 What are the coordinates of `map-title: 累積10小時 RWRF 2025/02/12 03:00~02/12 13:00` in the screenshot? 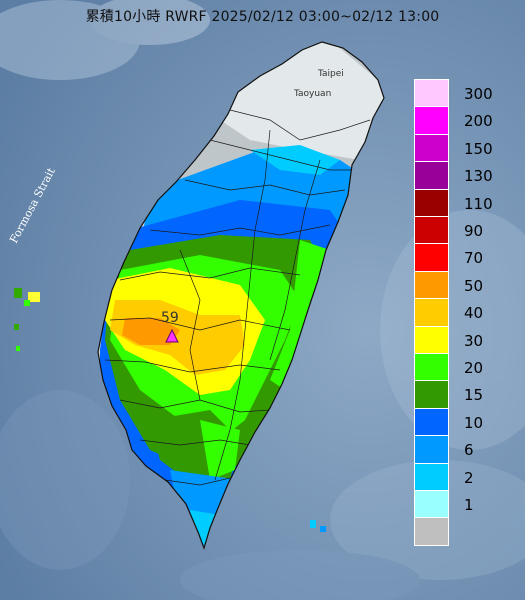 It's located at (262, 17).